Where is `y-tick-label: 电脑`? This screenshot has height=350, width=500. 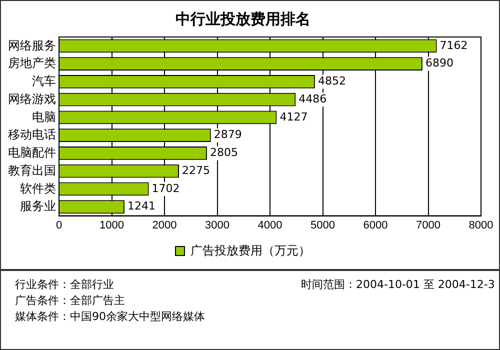 y-tick-label: 电脑 is located at coordinates (44, 117).